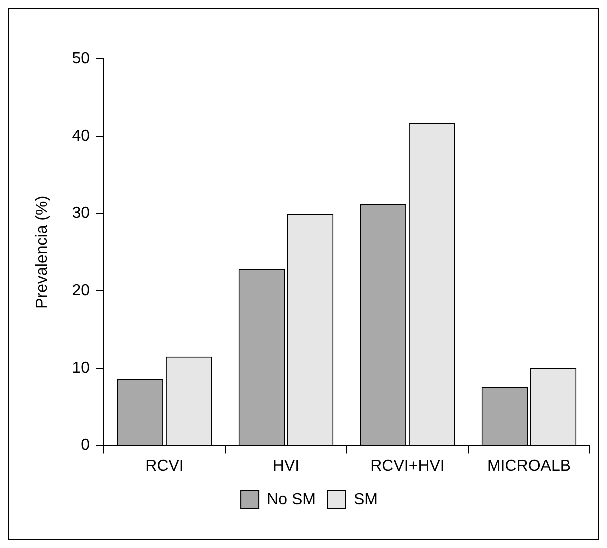 The width and height of the screenshot is (607, 548). What do you see at coordinates (165, 466) in the screenshot?
I see `x-tick-label: RCVI` at bounding box center [165, 466].